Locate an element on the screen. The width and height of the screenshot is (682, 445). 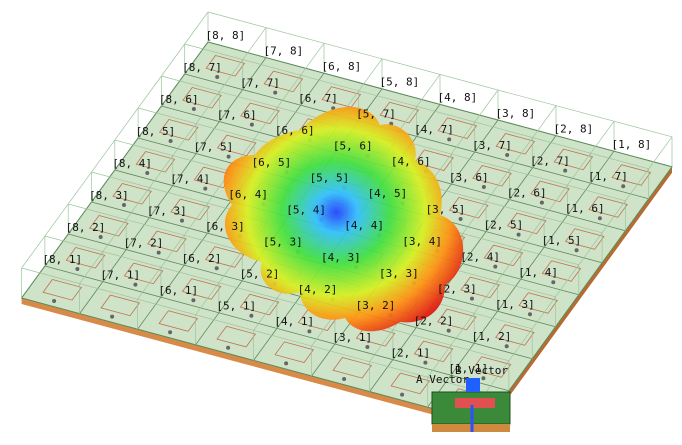
cell-label: [5, 8] is located at coordinates (399, 82).